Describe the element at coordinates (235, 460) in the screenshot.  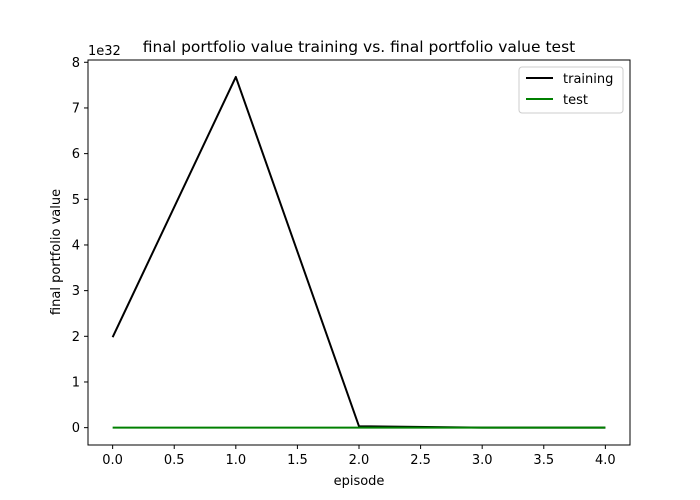
I see `x-tick-label: 1.0` at that location.